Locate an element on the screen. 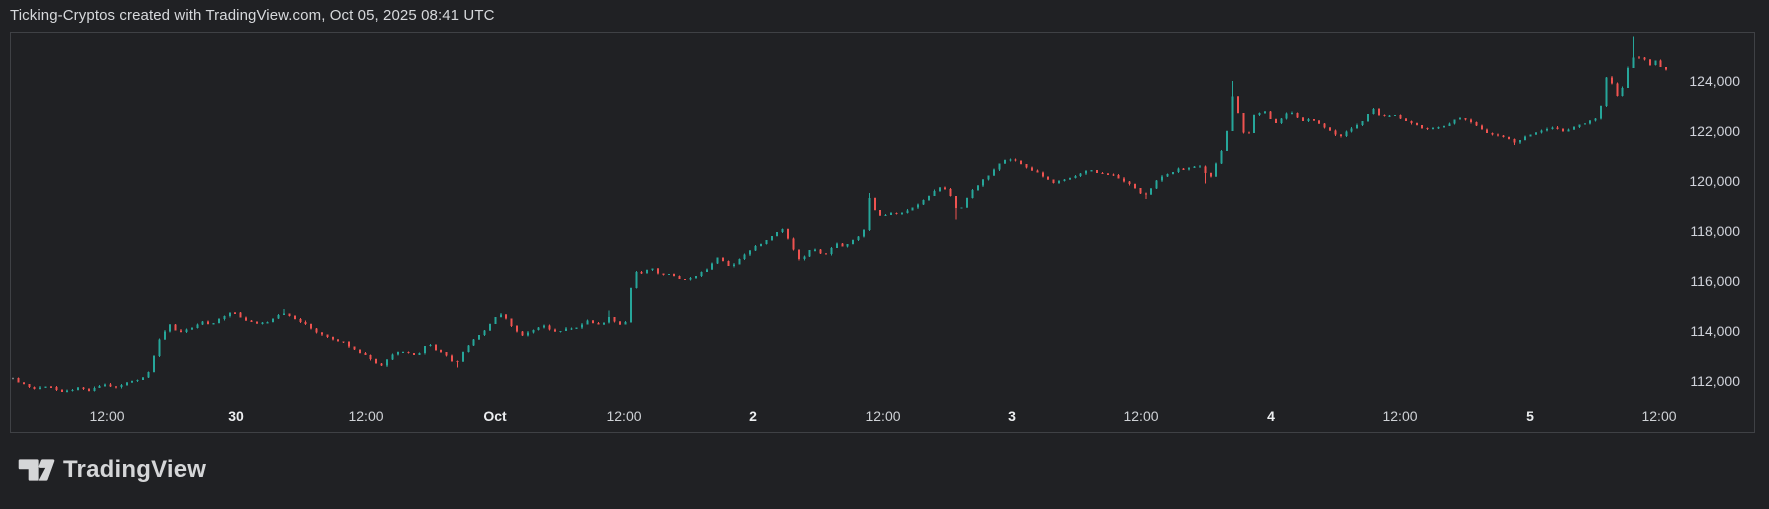 This screenshot has width=1769, height=509. price-tick-label: 114,000 is located at coordinates (1715, 331).